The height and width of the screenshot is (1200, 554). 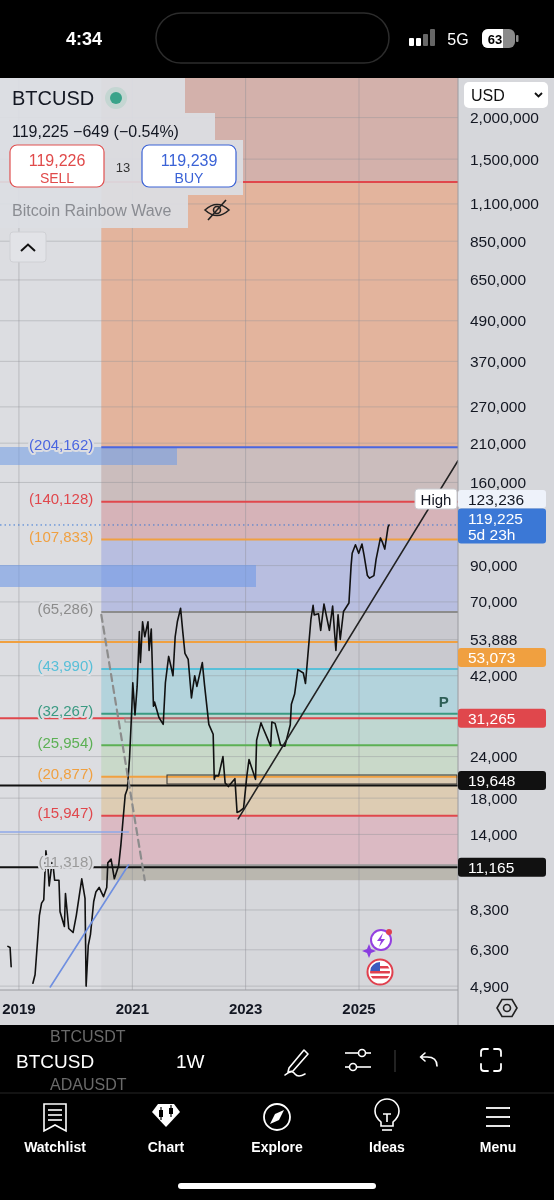 I want to click on text: 5G, so click(x=458, y=39).